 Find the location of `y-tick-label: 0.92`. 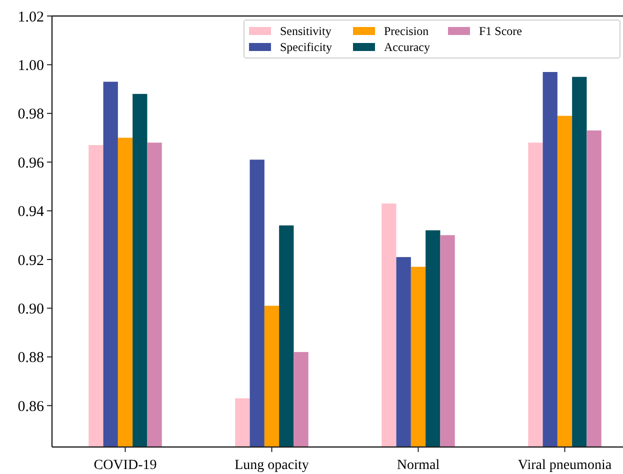

y-tick-label: 0.92 is located at coordinates (31, 260).